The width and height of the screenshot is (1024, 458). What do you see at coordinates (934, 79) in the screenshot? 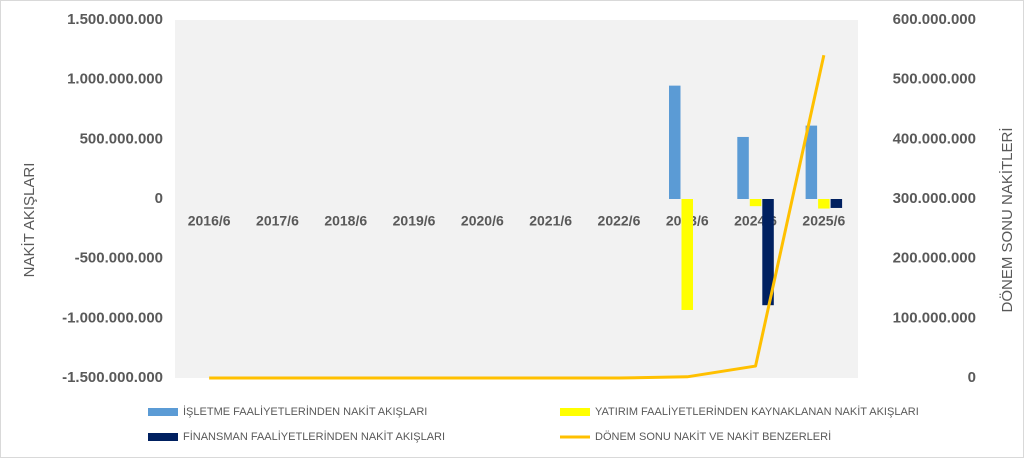
I see `y2-tick-label: 500.000.000` at bounding box center [934, 79].